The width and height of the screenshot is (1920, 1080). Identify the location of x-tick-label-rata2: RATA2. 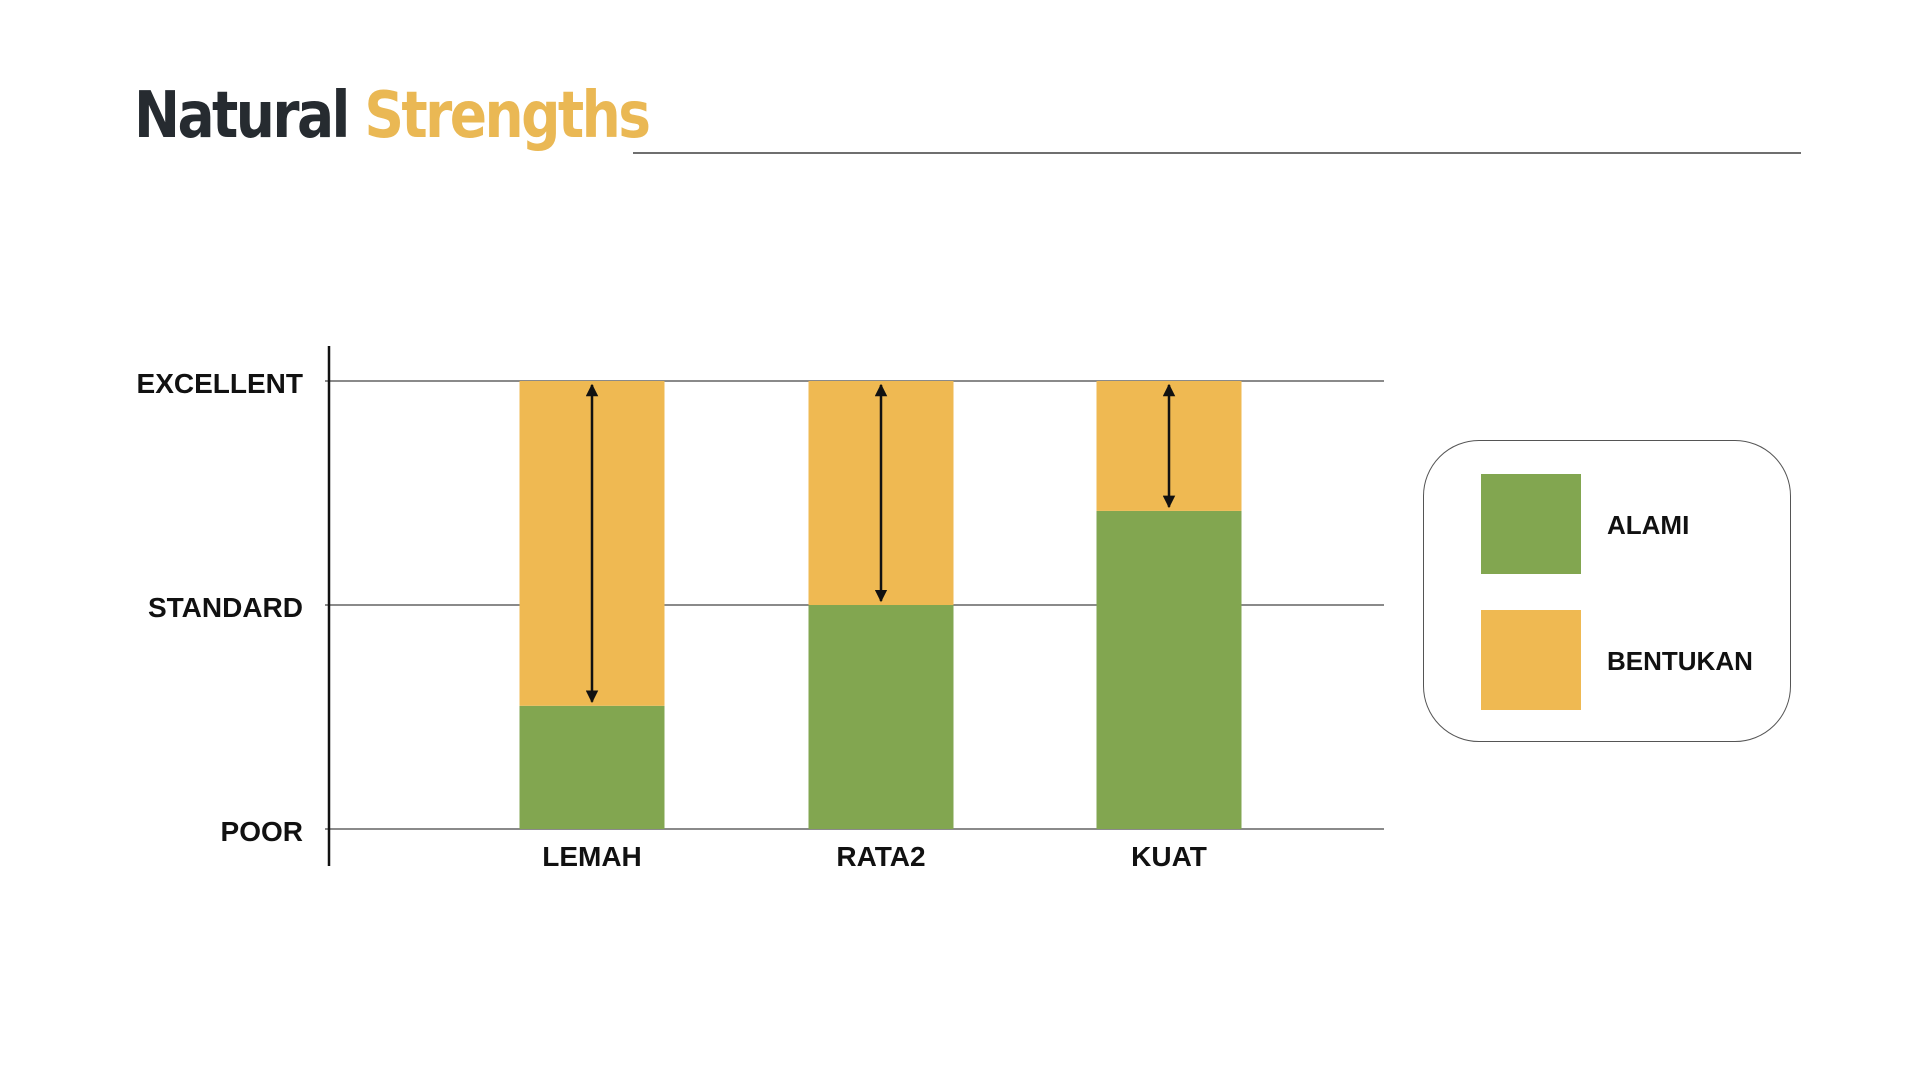
(880, 856).